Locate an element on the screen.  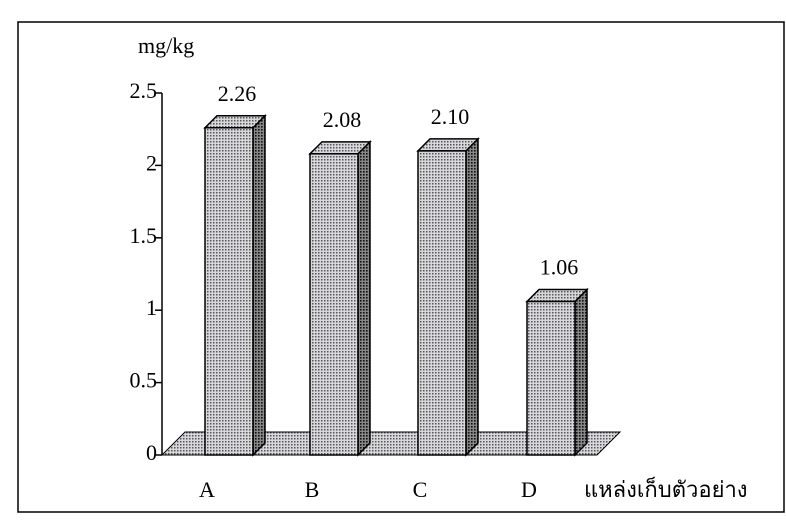
x-tick-label: D is located at coordinates (529, 489).